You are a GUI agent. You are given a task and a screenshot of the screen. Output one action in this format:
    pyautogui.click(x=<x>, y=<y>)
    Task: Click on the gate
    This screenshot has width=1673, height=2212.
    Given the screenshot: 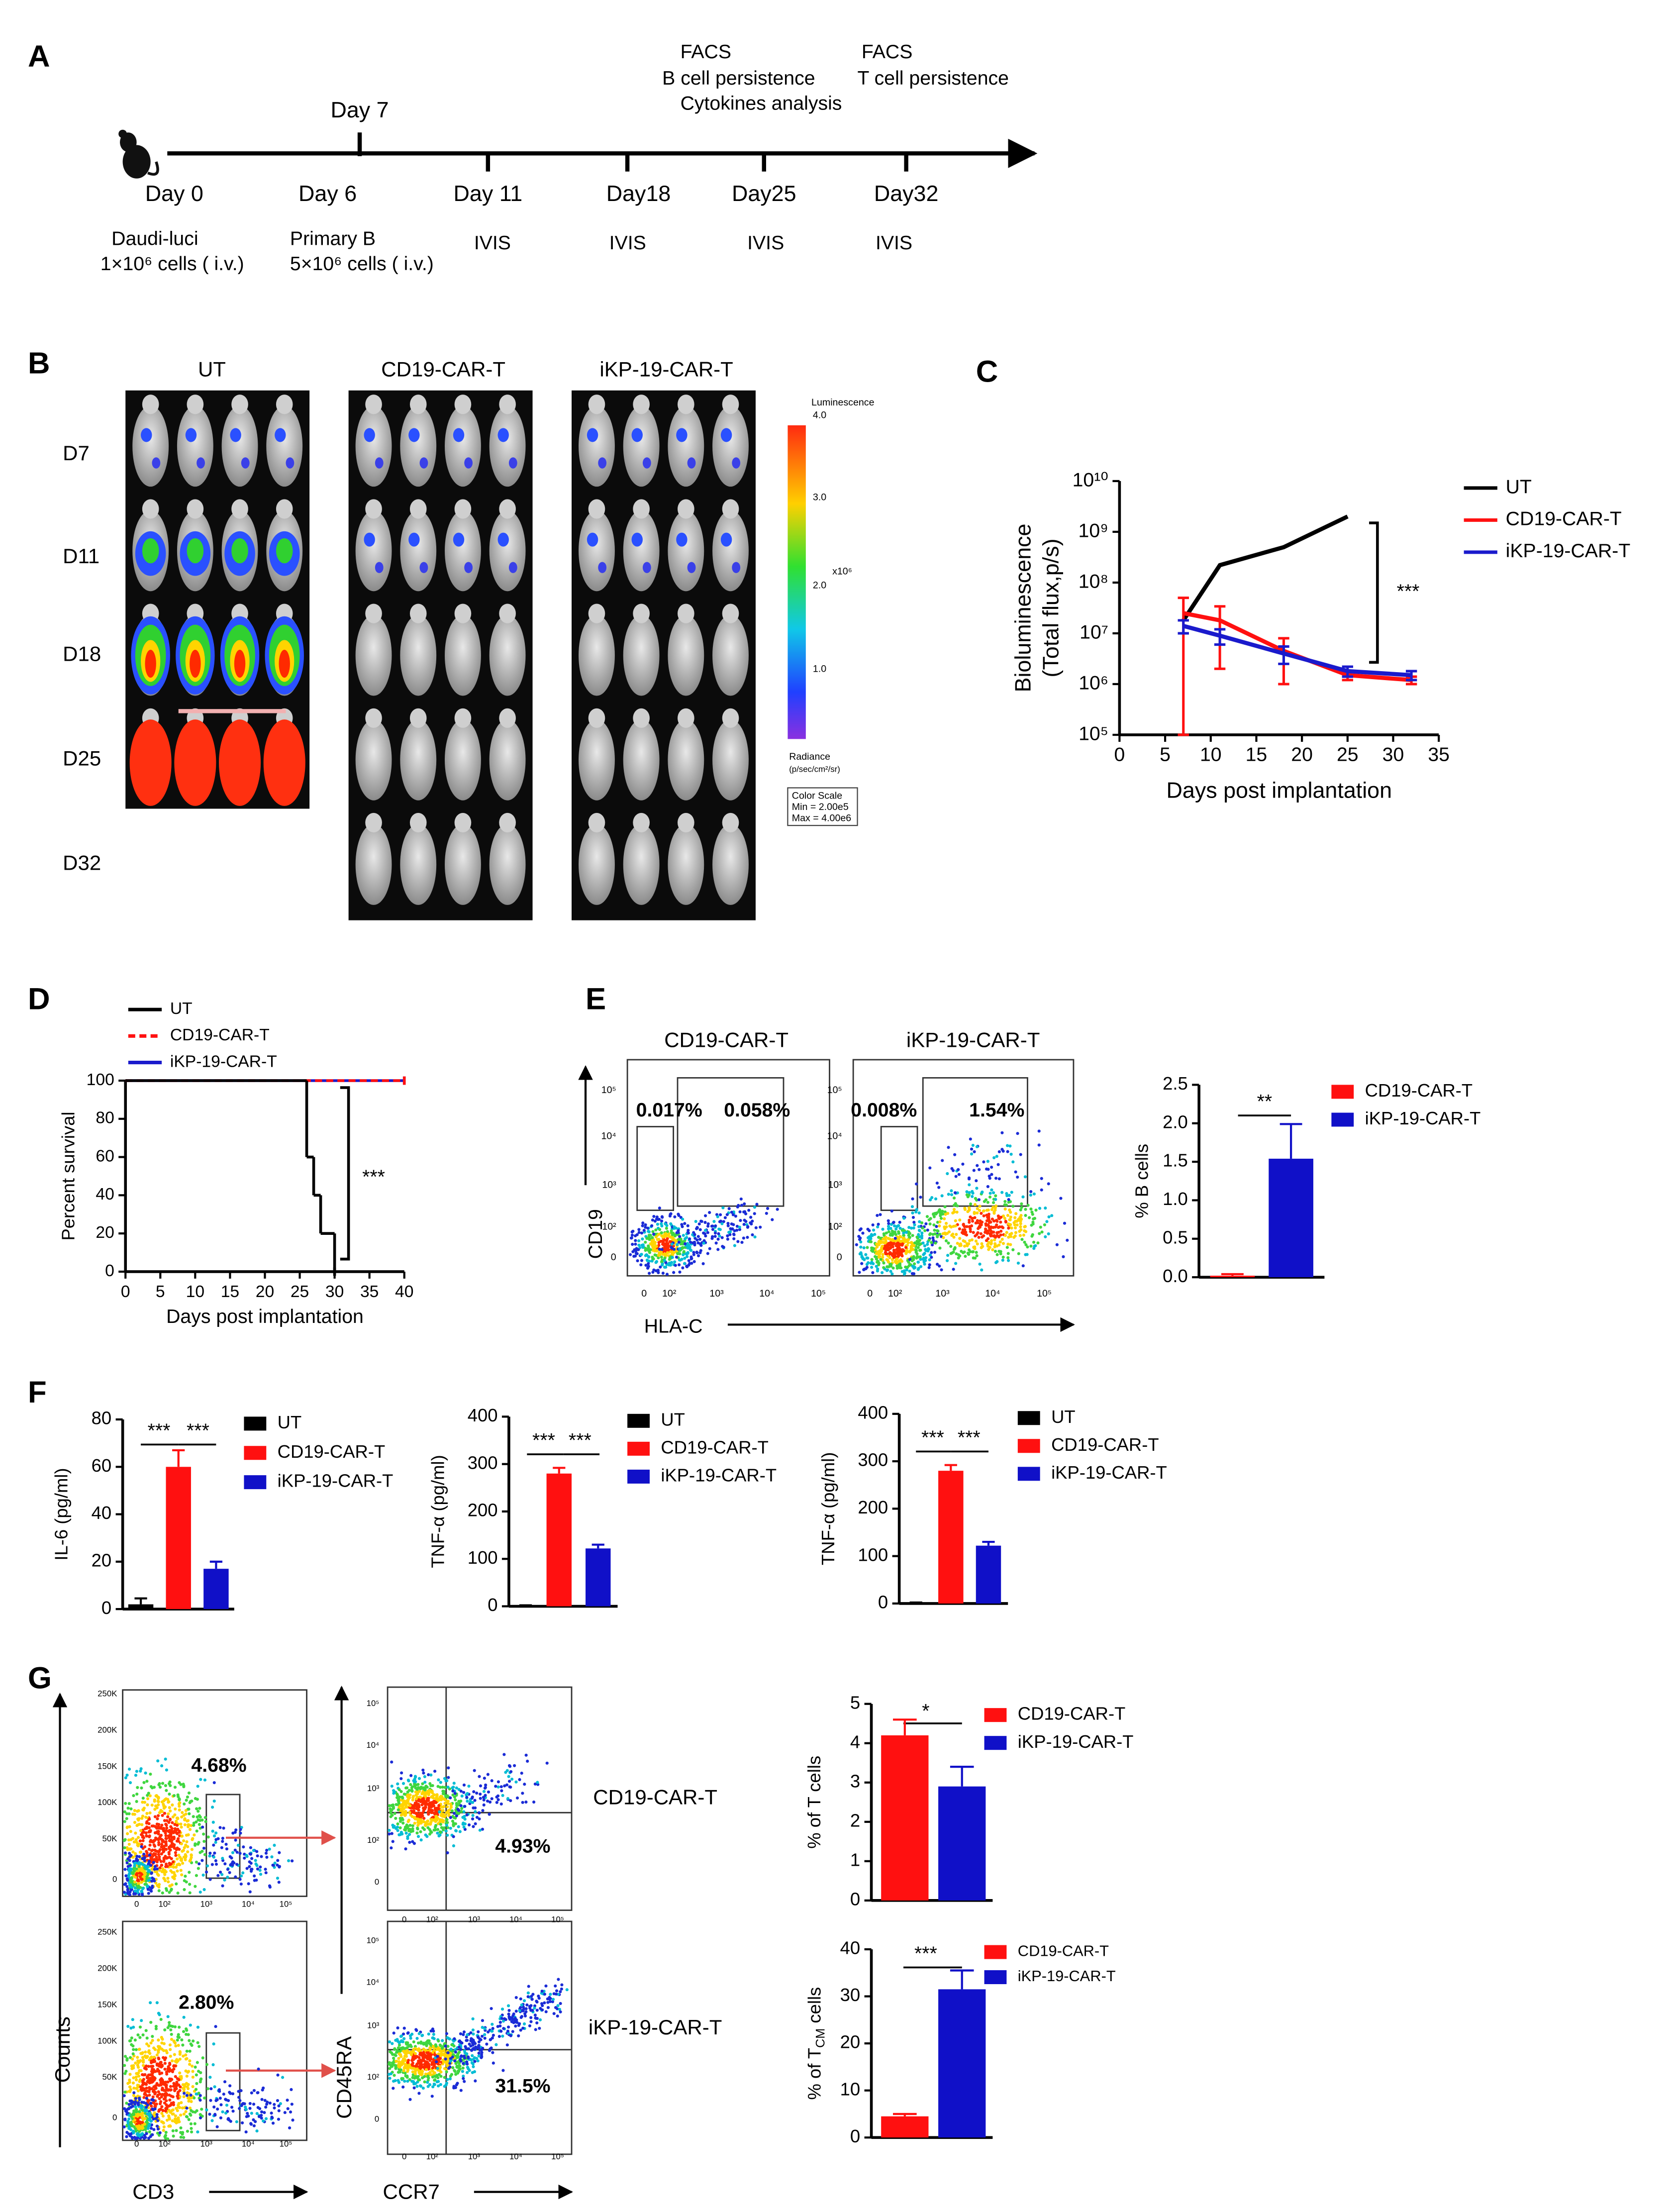 What is the action you would take?
    pyautogui.click(x=731, y=1142)
    